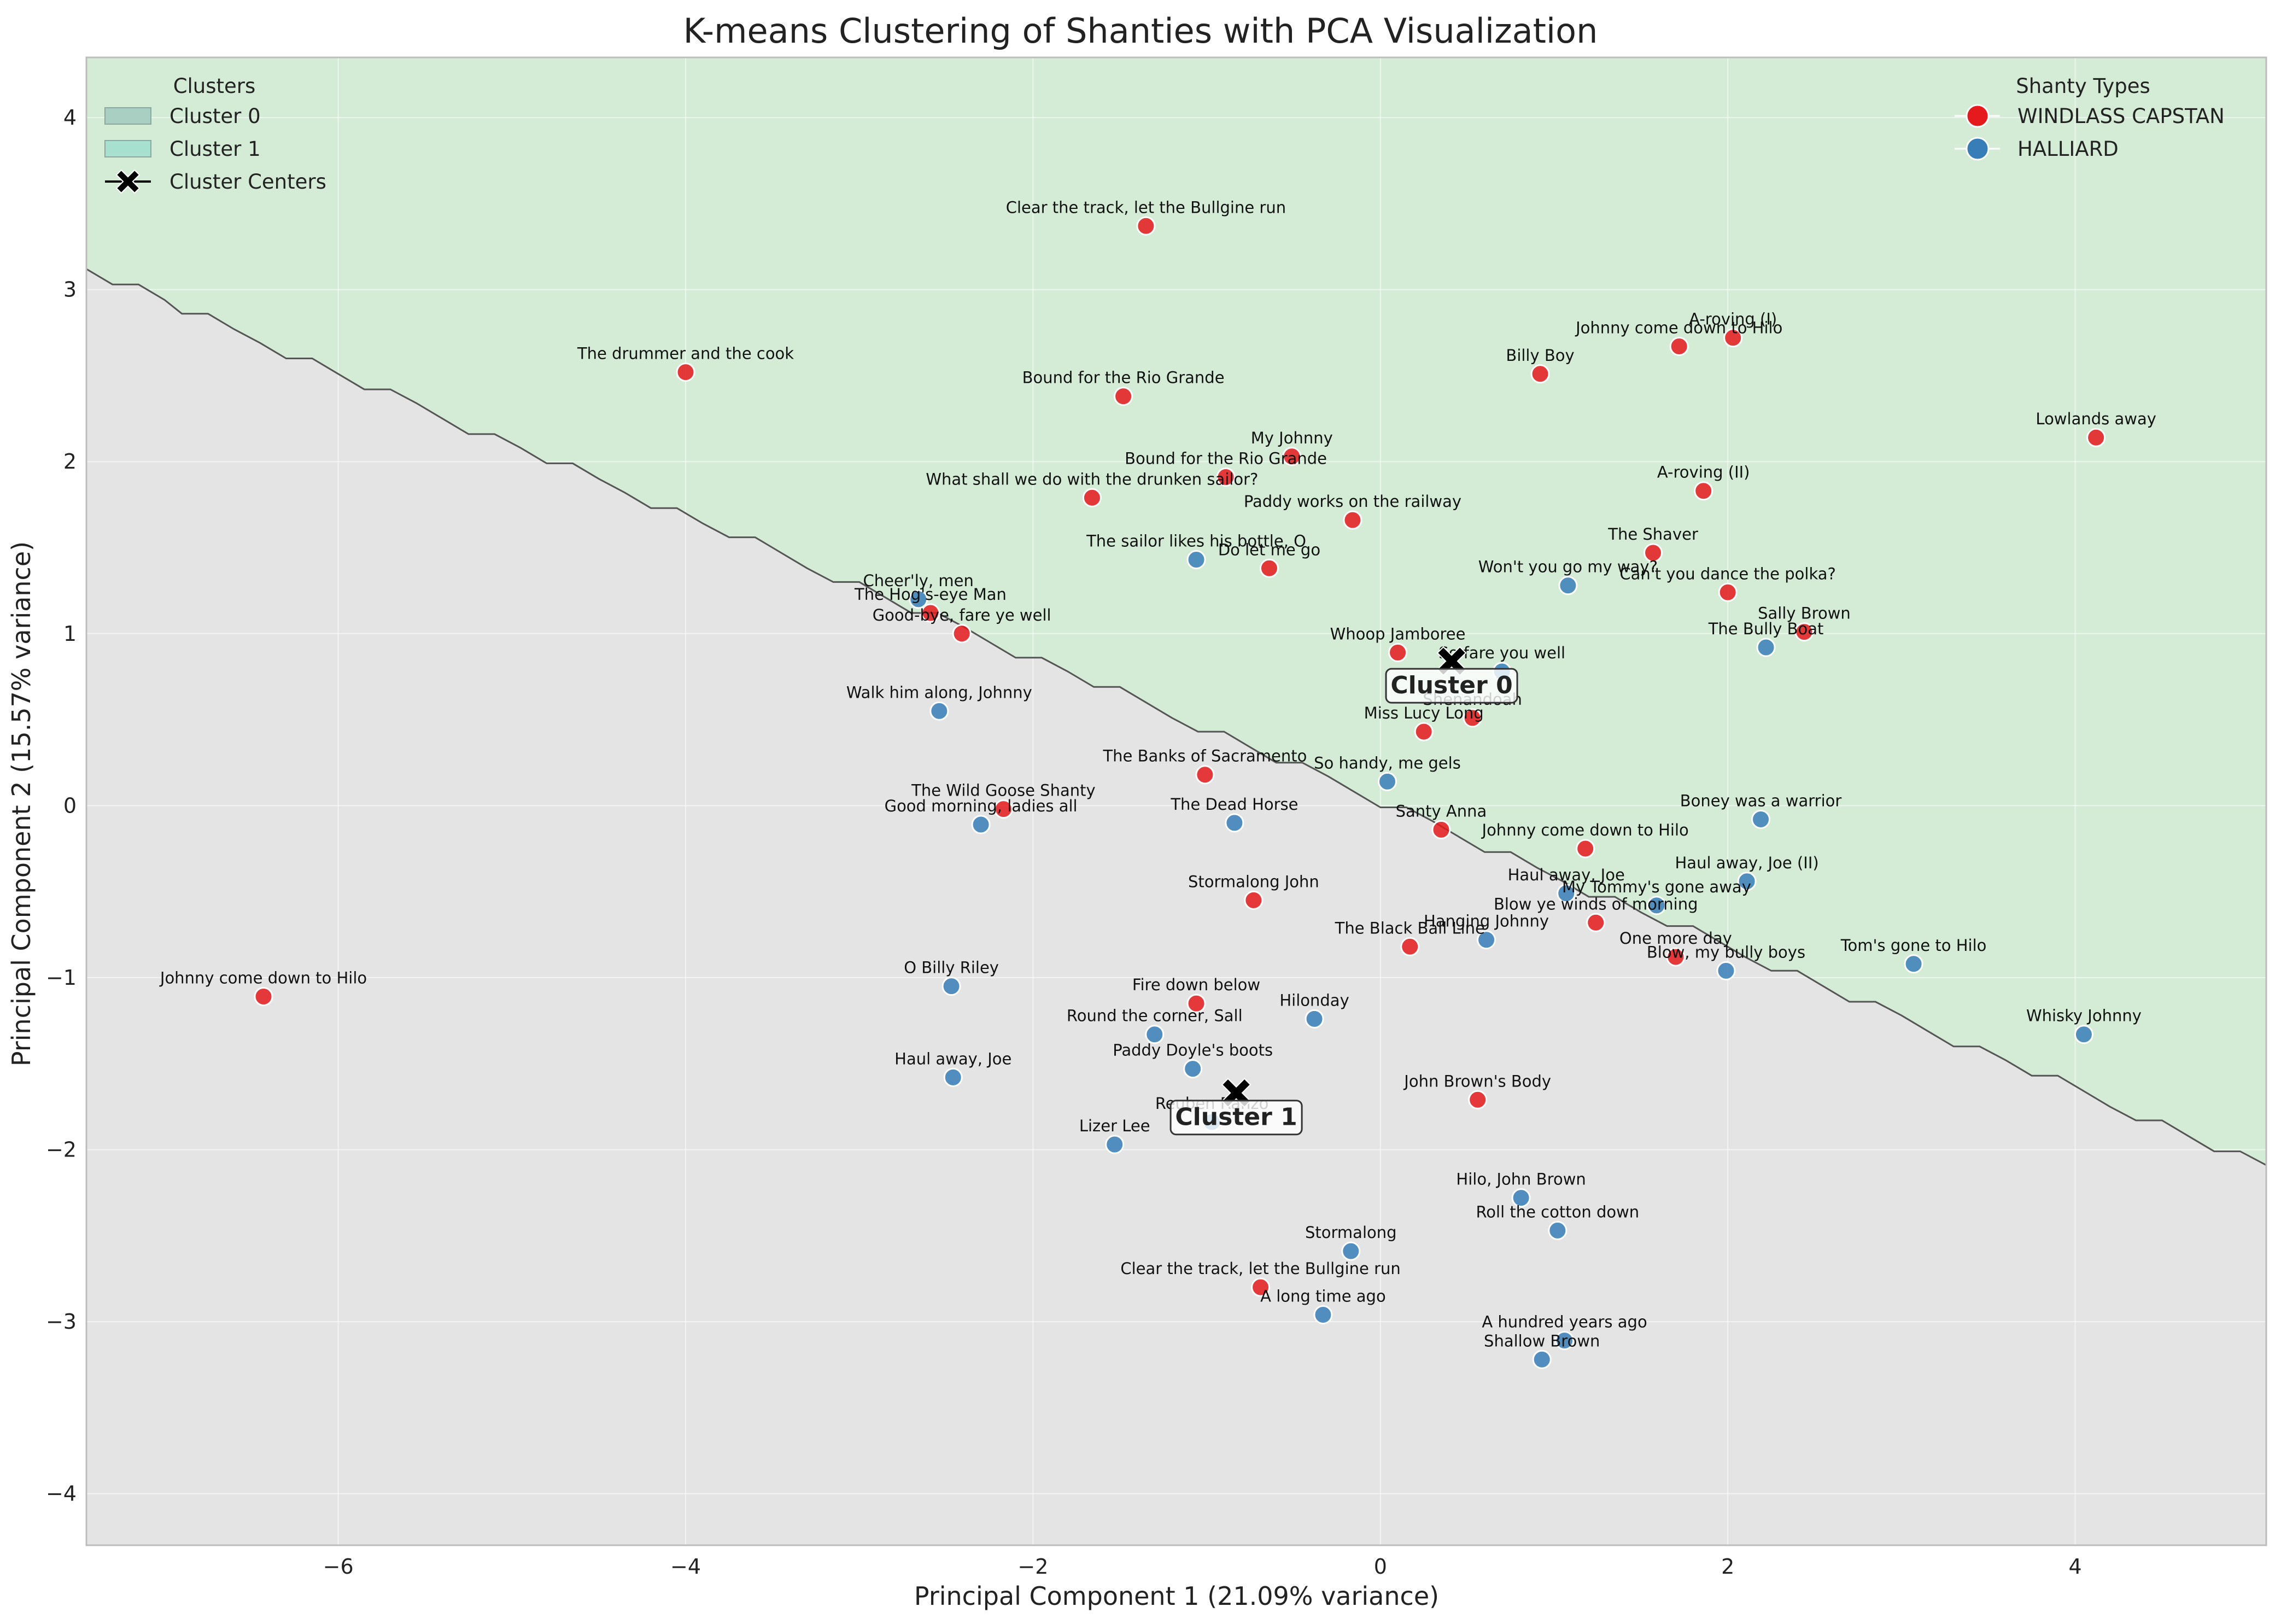  Describe the element at coordinates (2074, 1567) in the screenshot. I see `x-tick-label: 4` at that location.